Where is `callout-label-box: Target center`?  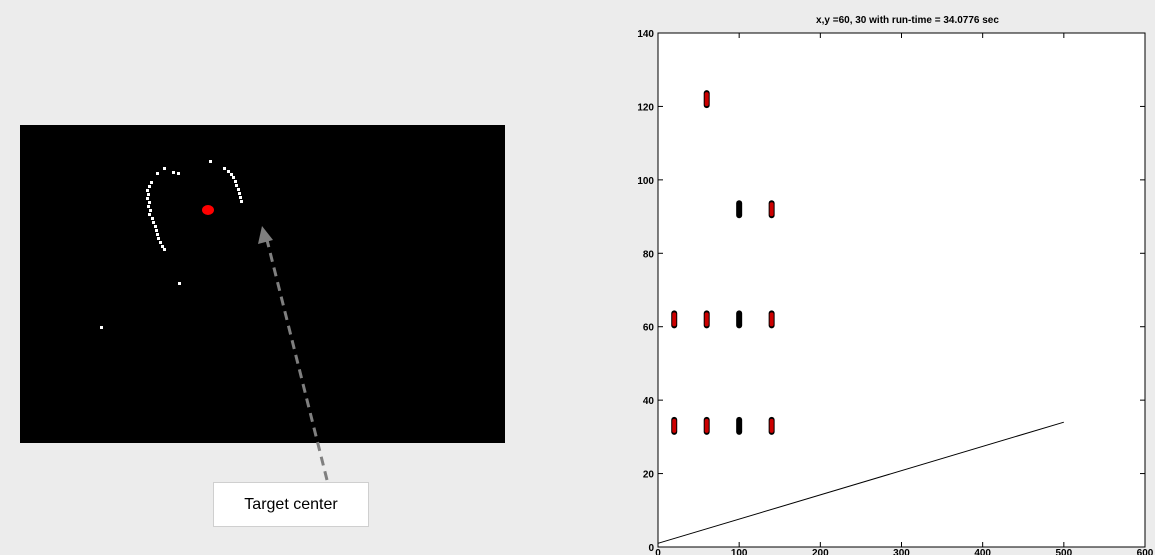 callout-label-box: Target center is located at coordinates (291, 504).